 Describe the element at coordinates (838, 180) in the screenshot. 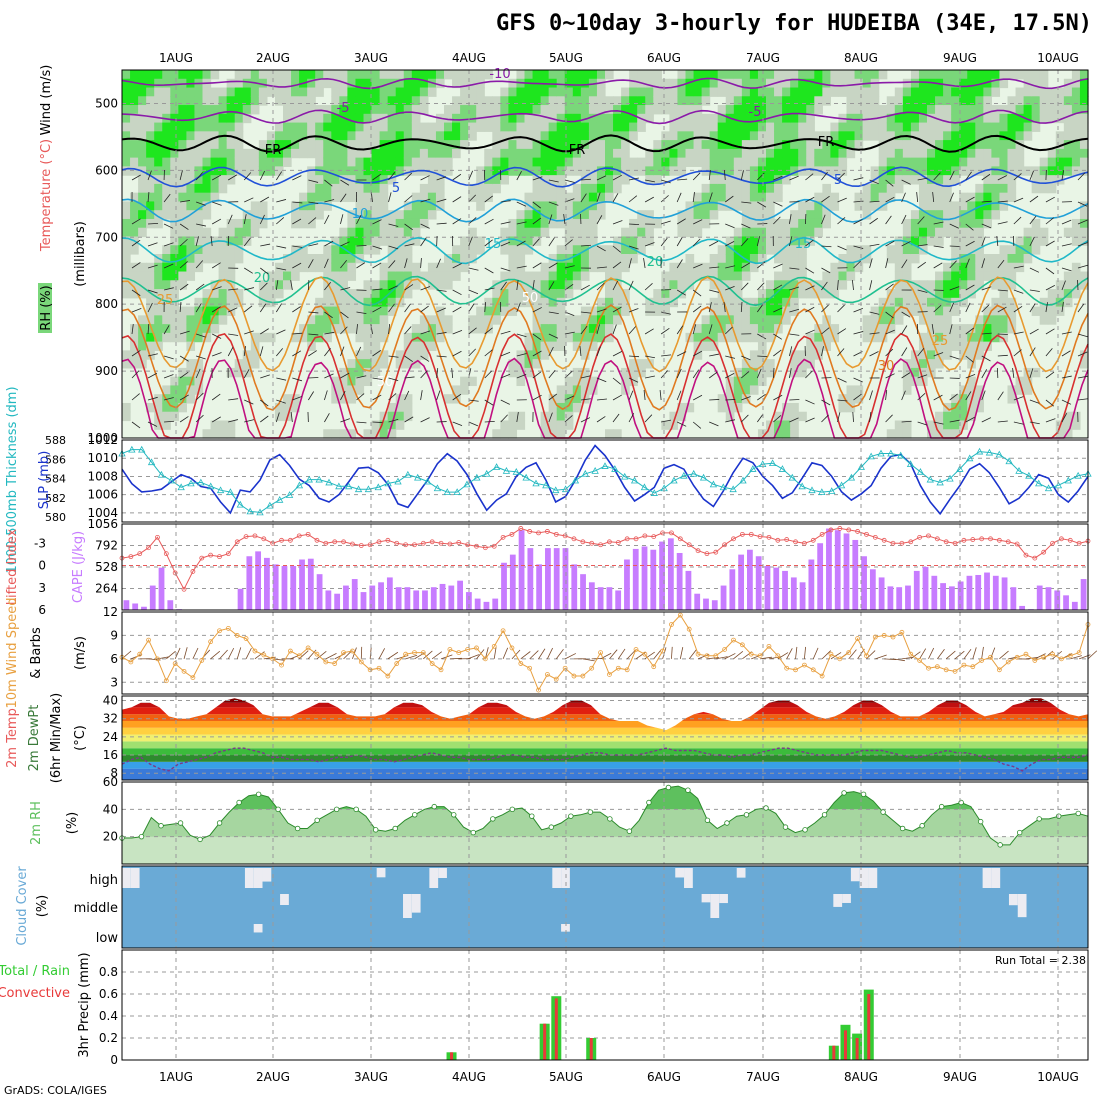

I see `contour-label: 5` at that location.